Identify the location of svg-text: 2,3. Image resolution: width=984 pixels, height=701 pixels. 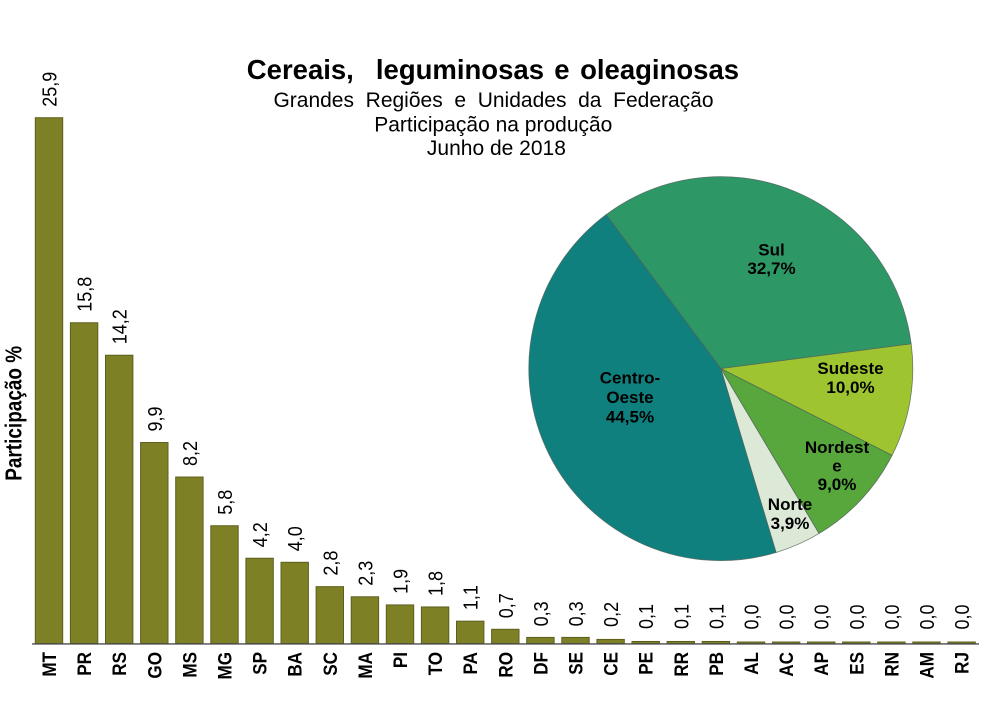
(367, 573).